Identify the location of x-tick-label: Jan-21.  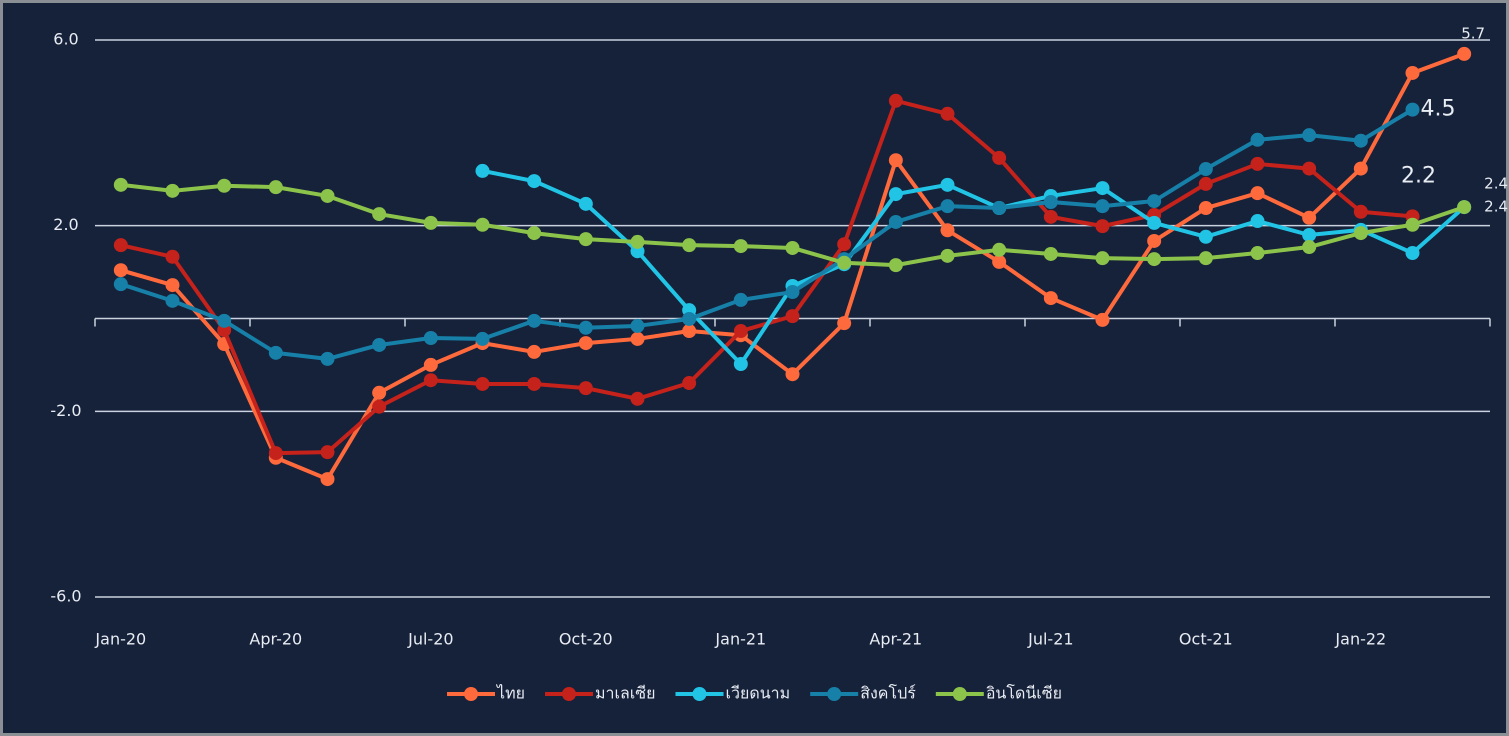
(740, 639).